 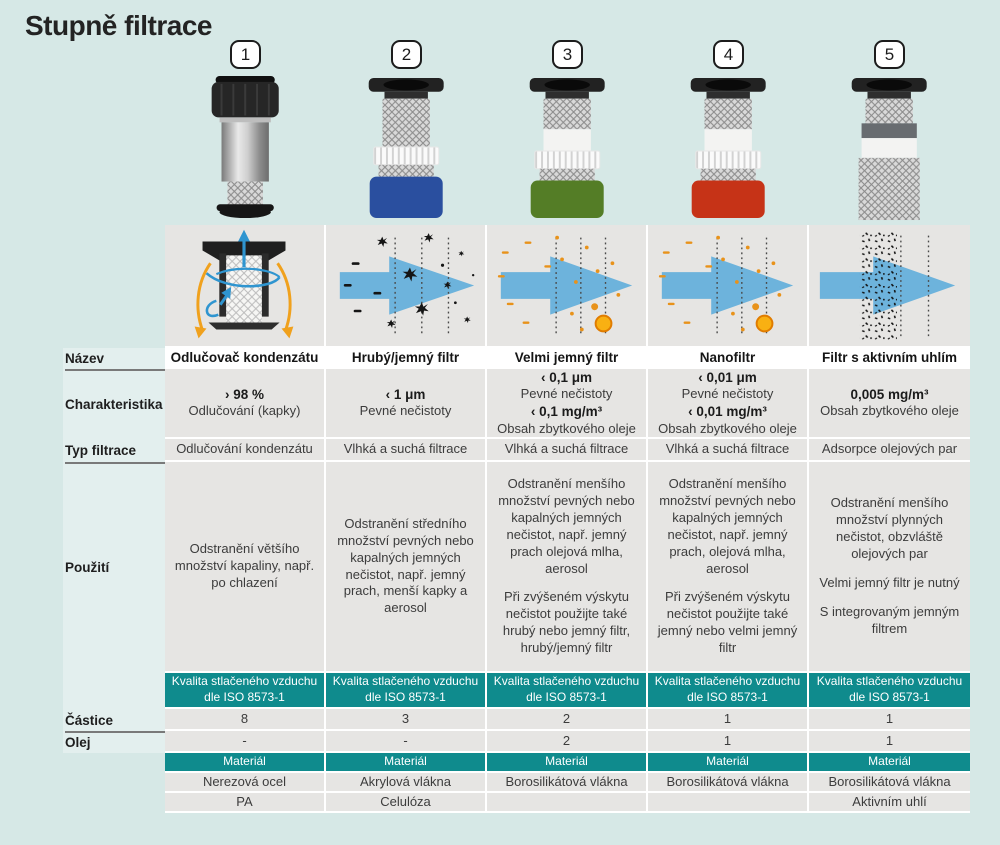 I want to click on stage-badge-2: 2, so click(x=406, y=54).